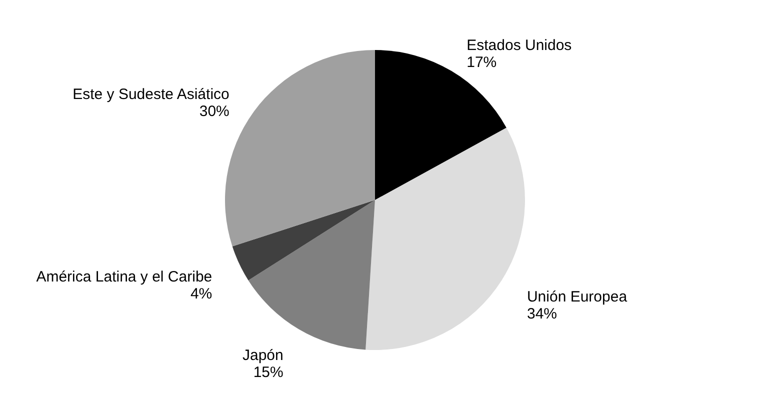 This screenshot has width=772, height=417. What do you see at coordinates (201, 294) in the screenshot?
I see `data-label: 4%` at bounding box center [201, 294].